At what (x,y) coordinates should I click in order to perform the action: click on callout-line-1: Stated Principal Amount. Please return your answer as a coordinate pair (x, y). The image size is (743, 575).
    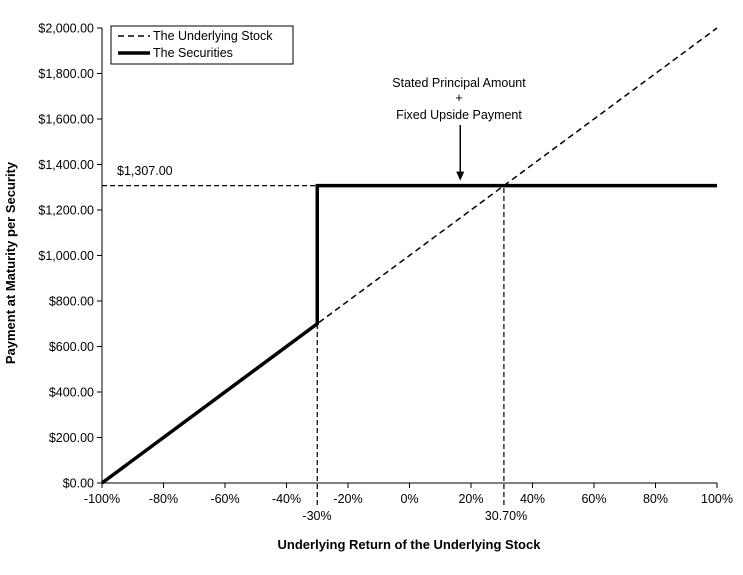
    Looking at the image, I should click on (459, 83).